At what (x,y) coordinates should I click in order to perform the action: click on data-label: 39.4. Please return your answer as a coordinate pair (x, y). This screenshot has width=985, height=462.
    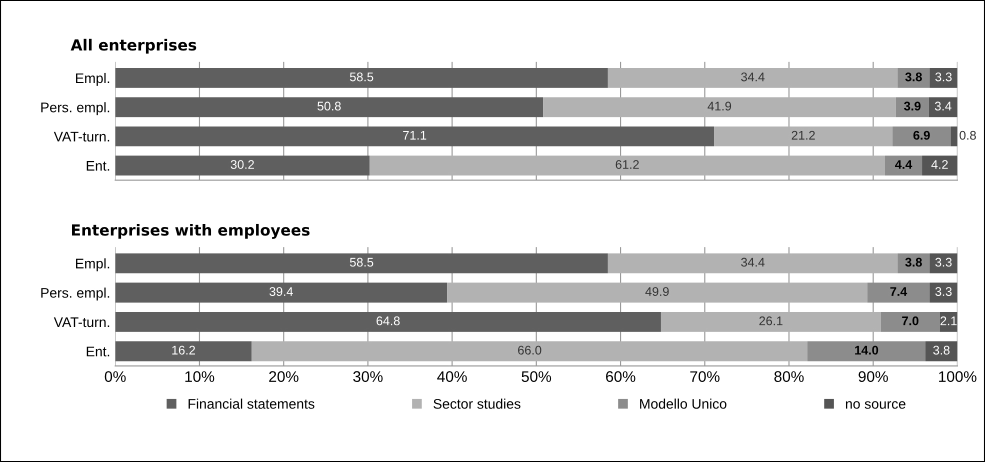
    Looking at the image, I should click on (281, 291).